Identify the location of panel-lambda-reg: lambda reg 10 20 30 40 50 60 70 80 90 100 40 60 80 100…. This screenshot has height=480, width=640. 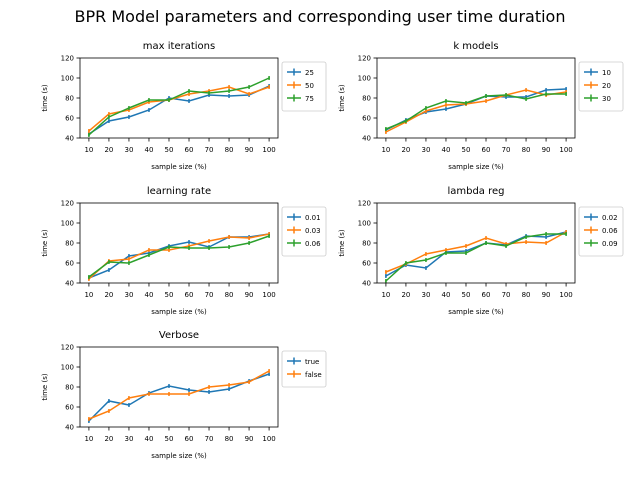
(481, 251).